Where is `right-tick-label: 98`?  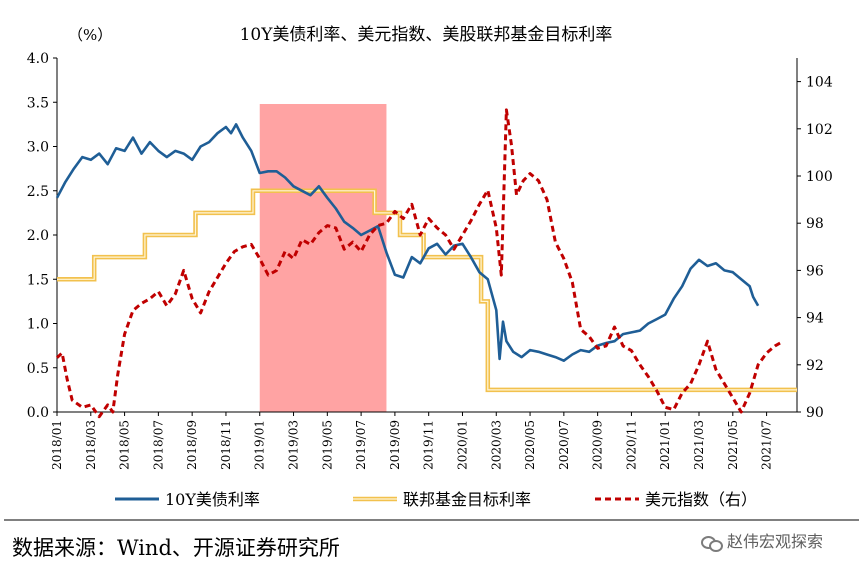
right-tick-label: 98 is located at coordinates (815, 224).